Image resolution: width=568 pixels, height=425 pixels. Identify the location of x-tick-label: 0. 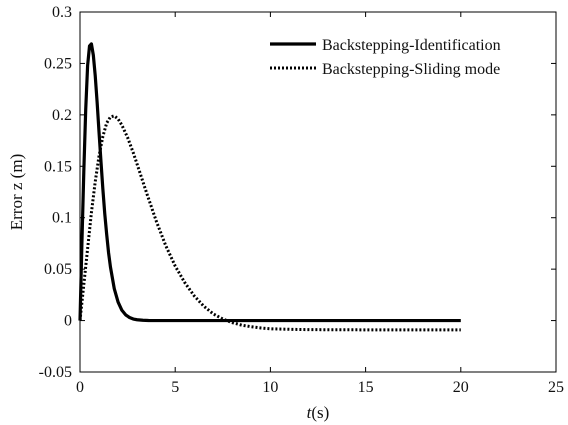
(80, 387).